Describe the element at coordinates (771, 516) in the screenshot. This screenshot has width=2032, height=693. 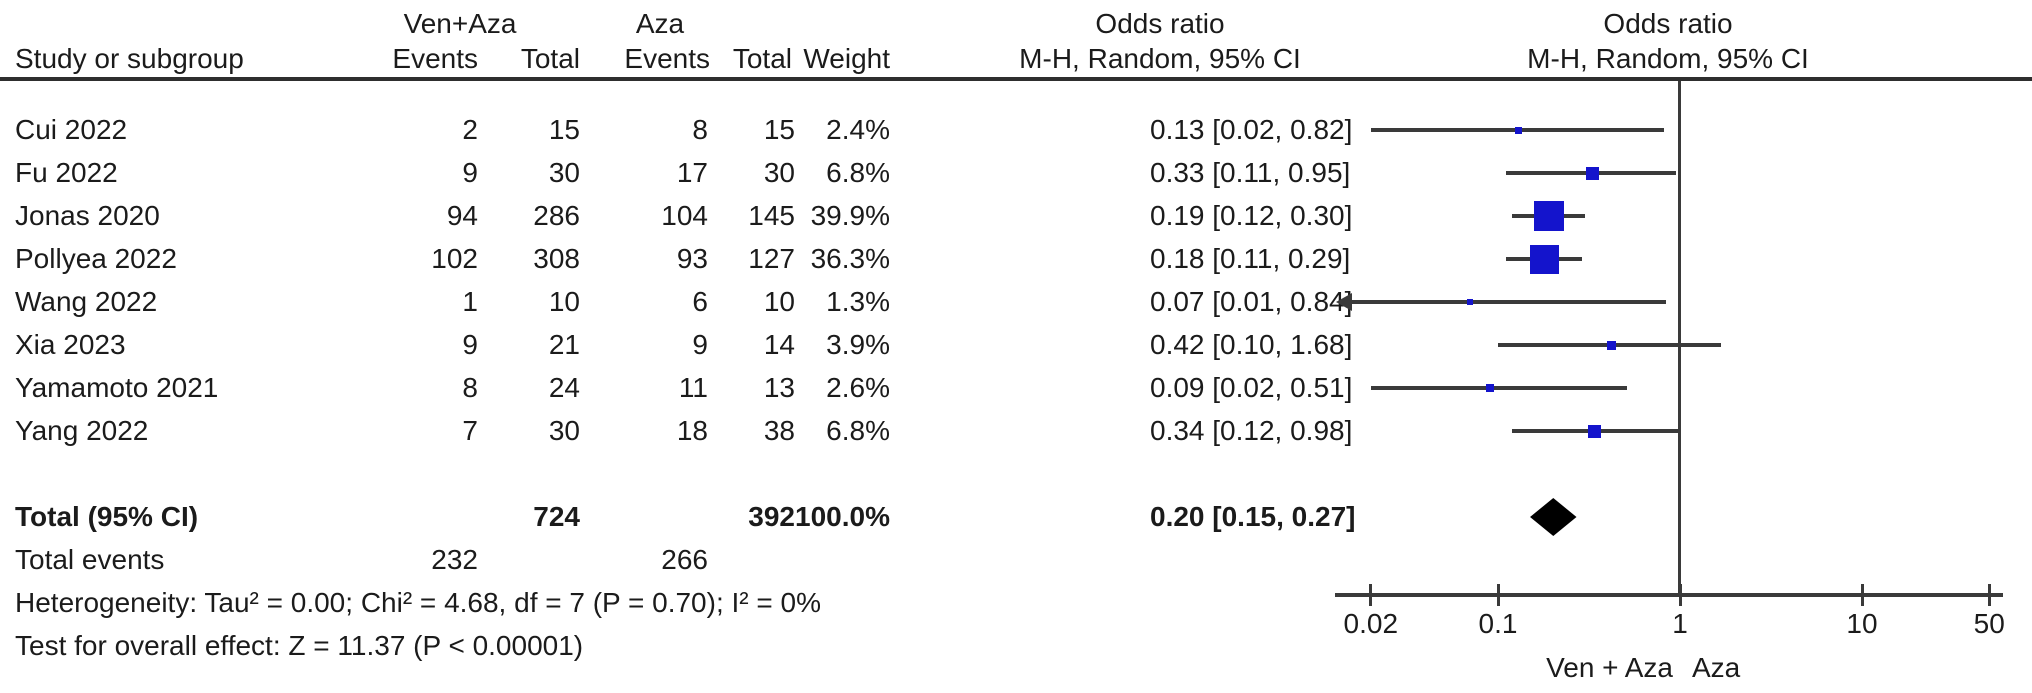
I see `total-aza-sum: 392` at that location.